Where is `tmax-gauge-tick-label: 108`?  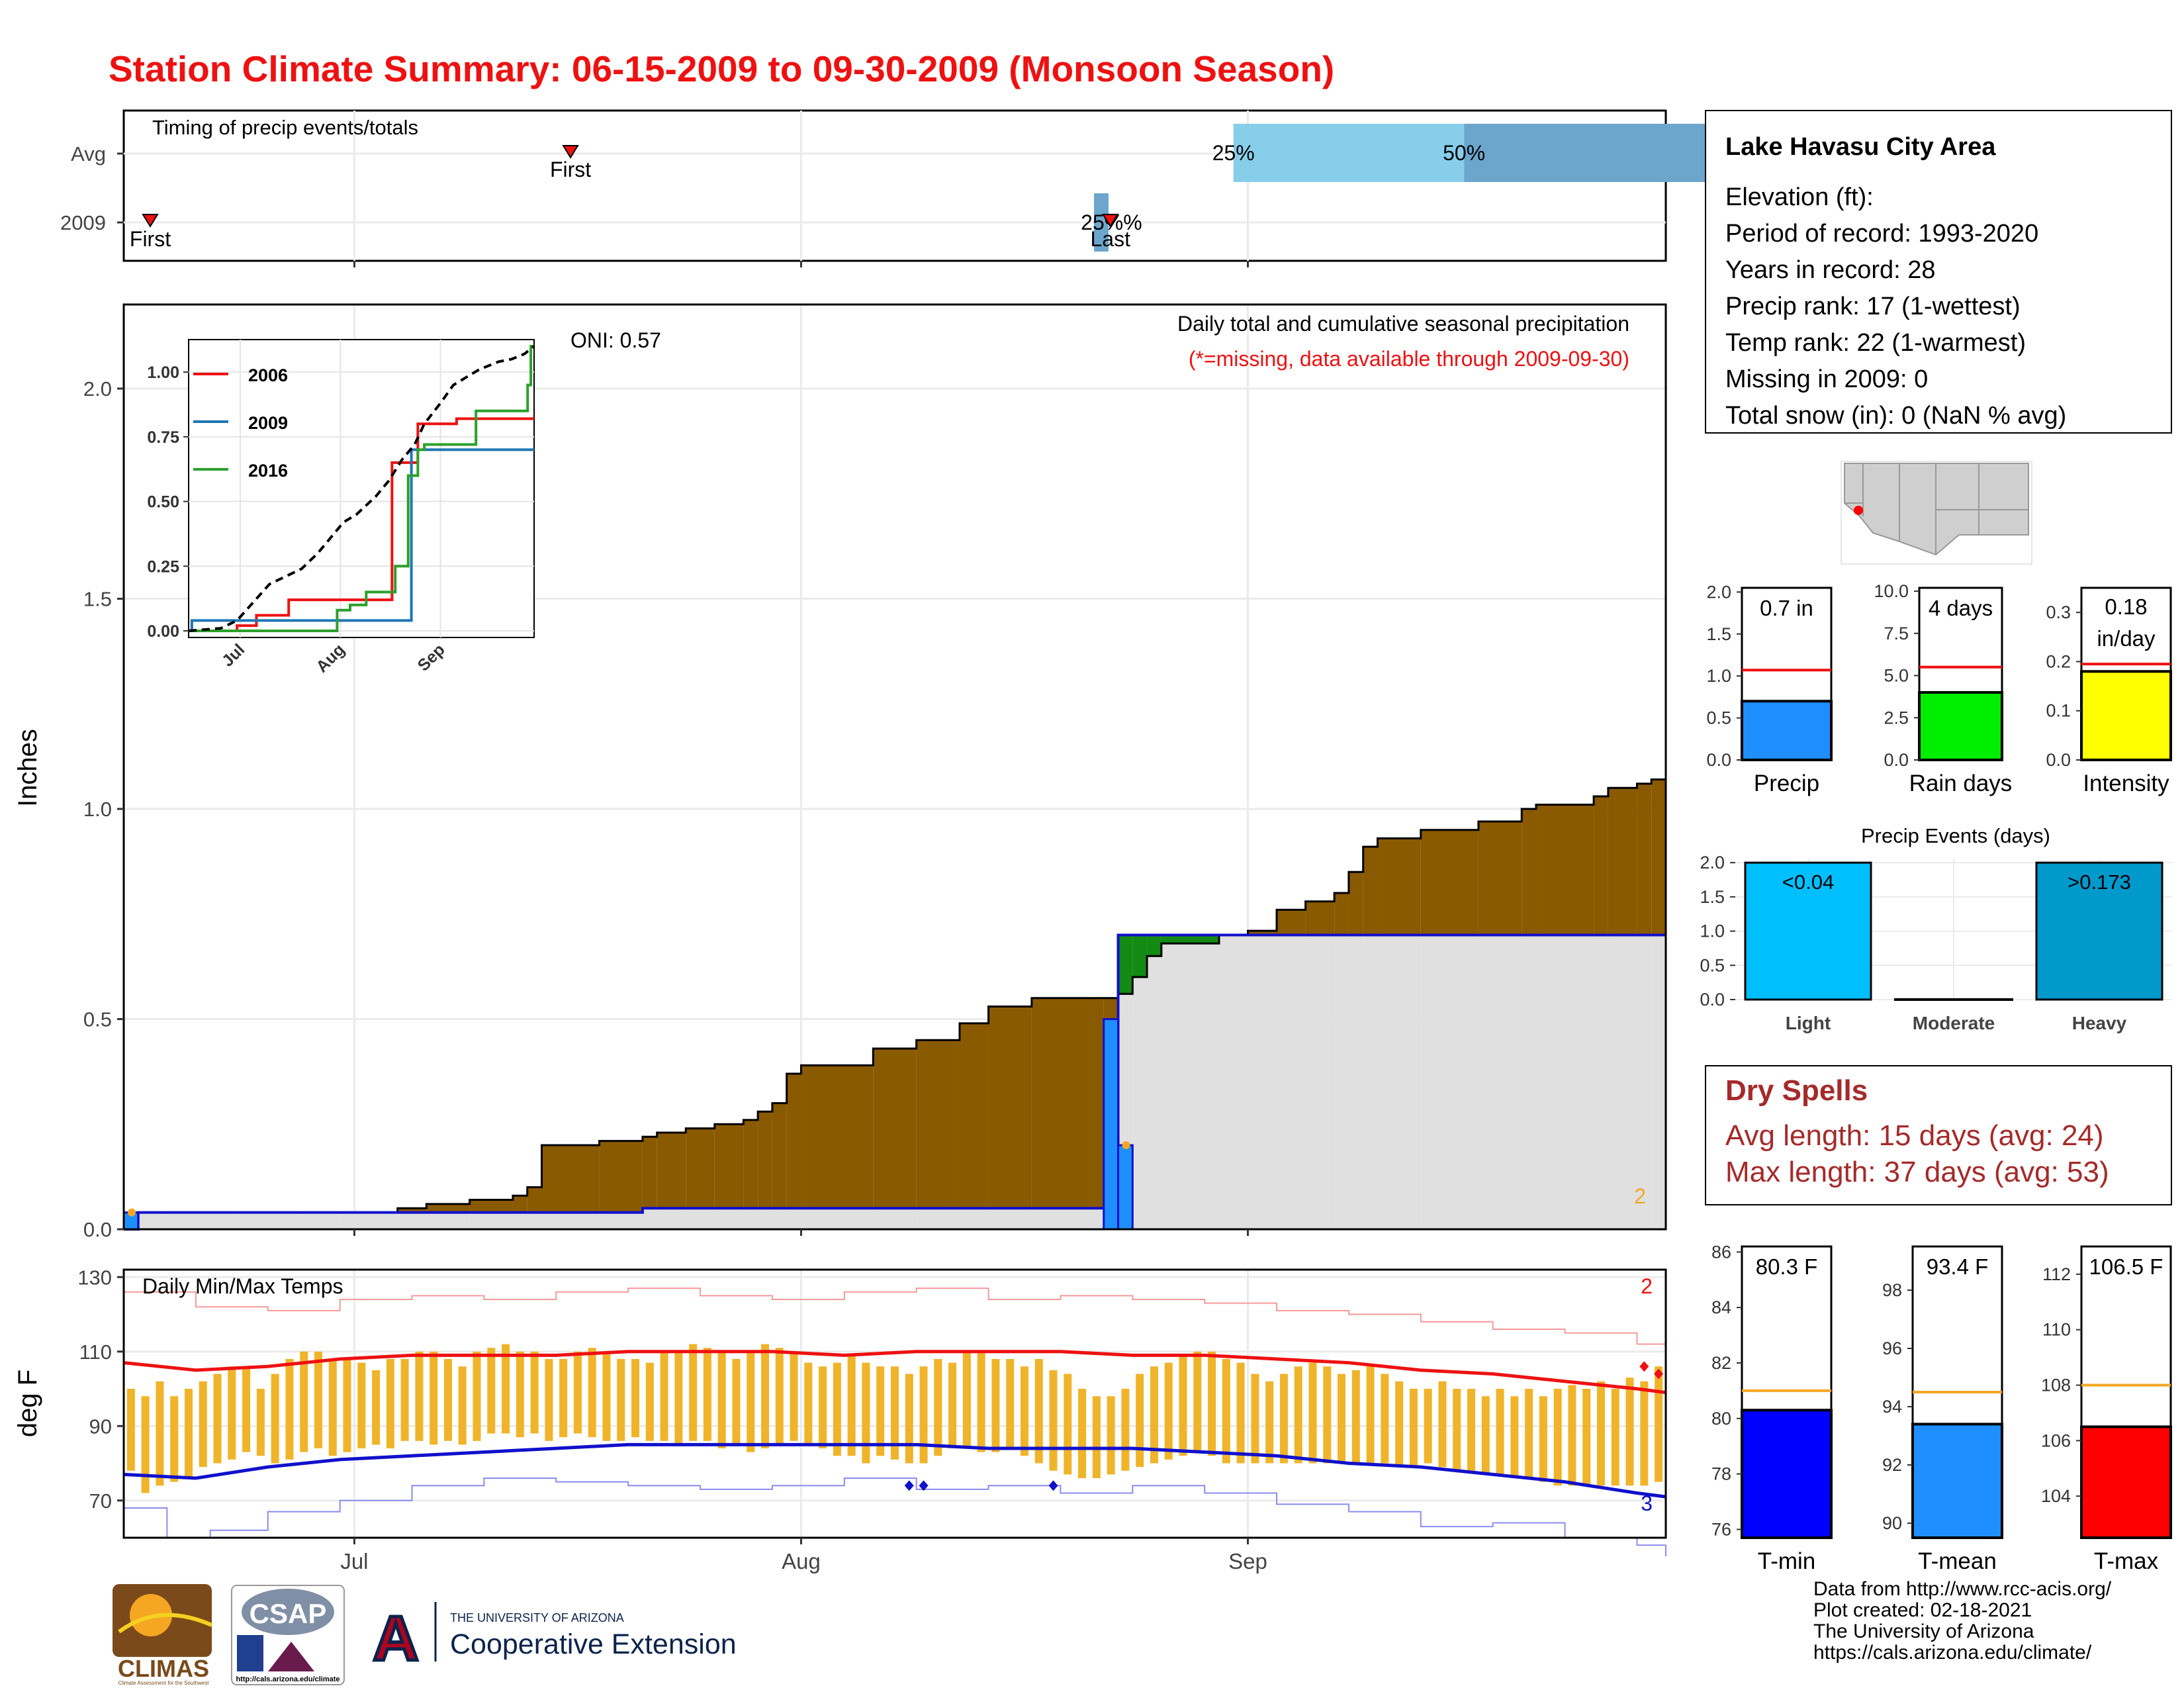 tmax-gauge-tick-label: 108 is located at coordinates (2056, 1385).